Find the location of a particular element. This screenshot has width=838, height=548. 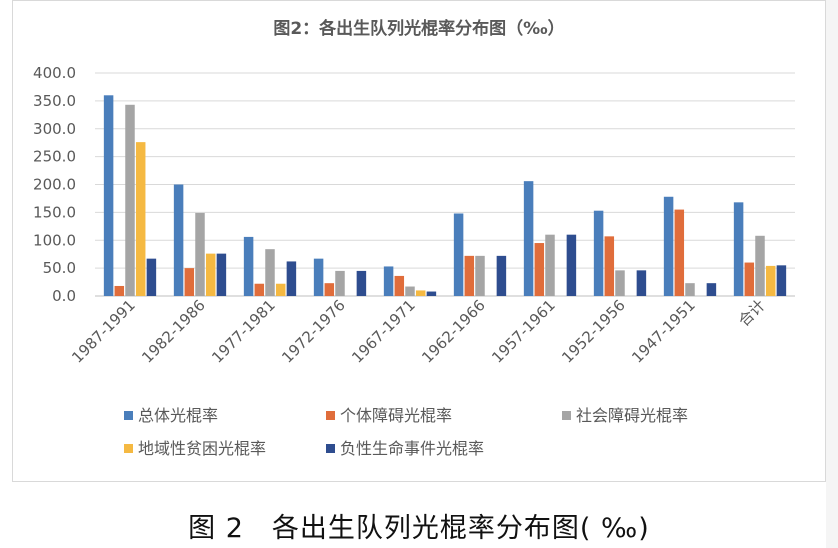

x-tick-label: 1977-1981 is located at coordinates (243, 331).